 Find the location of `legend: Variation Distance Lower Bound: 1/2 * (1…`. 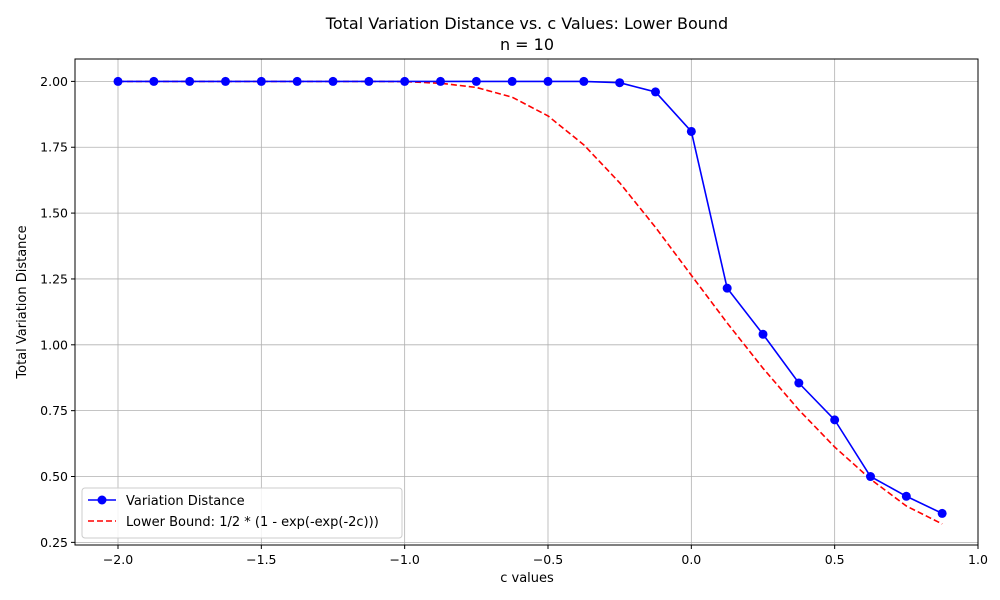

legend: Variation Distance Lower Bound: 1/2 * (1… is located at coordinates (242, 513).